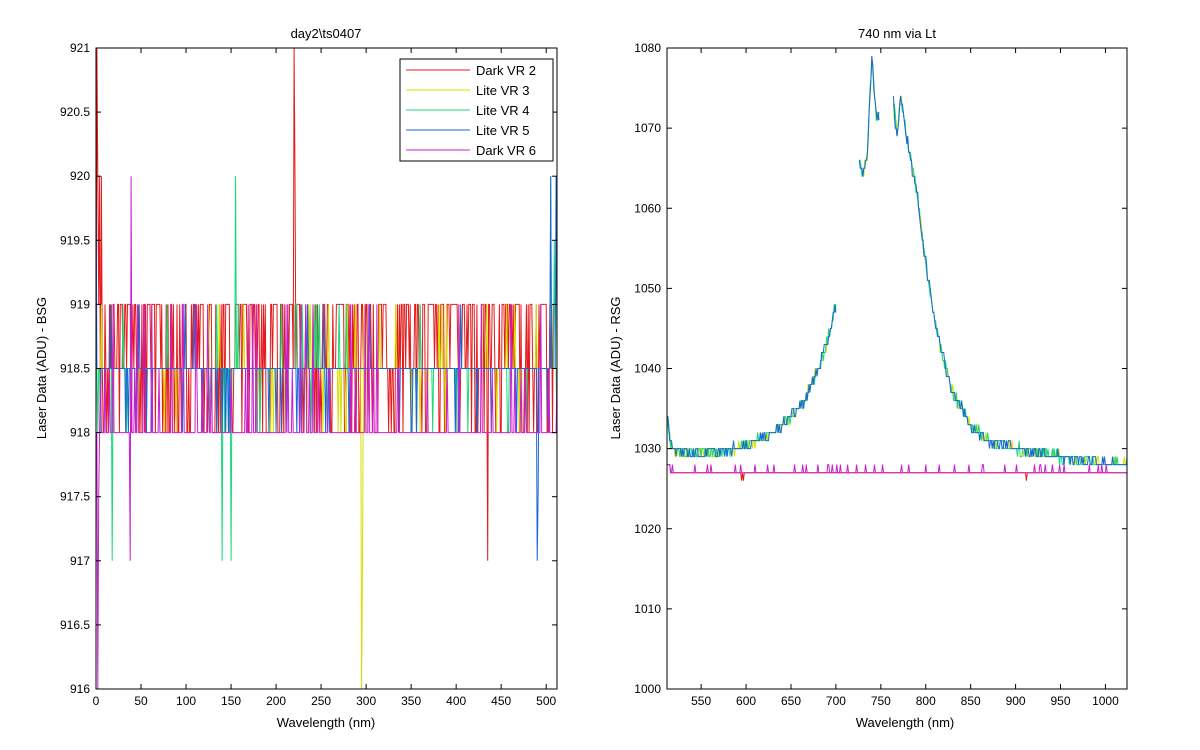  What do you see at coordinates (501, 701) in the screenshot?
I see `left-x-tick-label: 450` at bounding box center [501, 701].